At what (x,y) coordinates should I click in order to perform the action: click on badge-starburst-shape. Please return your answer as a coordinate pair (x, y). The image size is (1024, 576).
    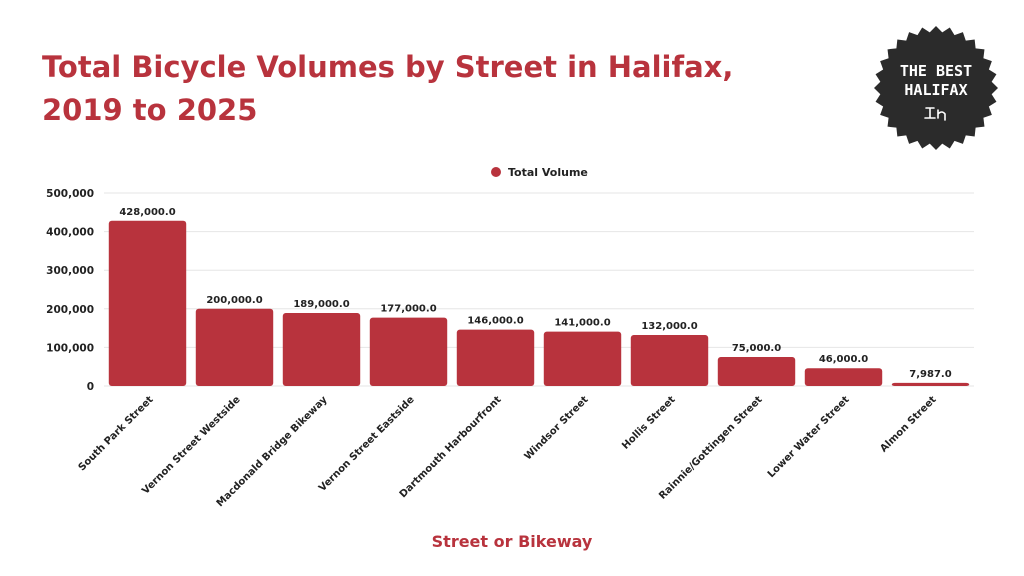
    Looking at the image, I should click on (936, 88).